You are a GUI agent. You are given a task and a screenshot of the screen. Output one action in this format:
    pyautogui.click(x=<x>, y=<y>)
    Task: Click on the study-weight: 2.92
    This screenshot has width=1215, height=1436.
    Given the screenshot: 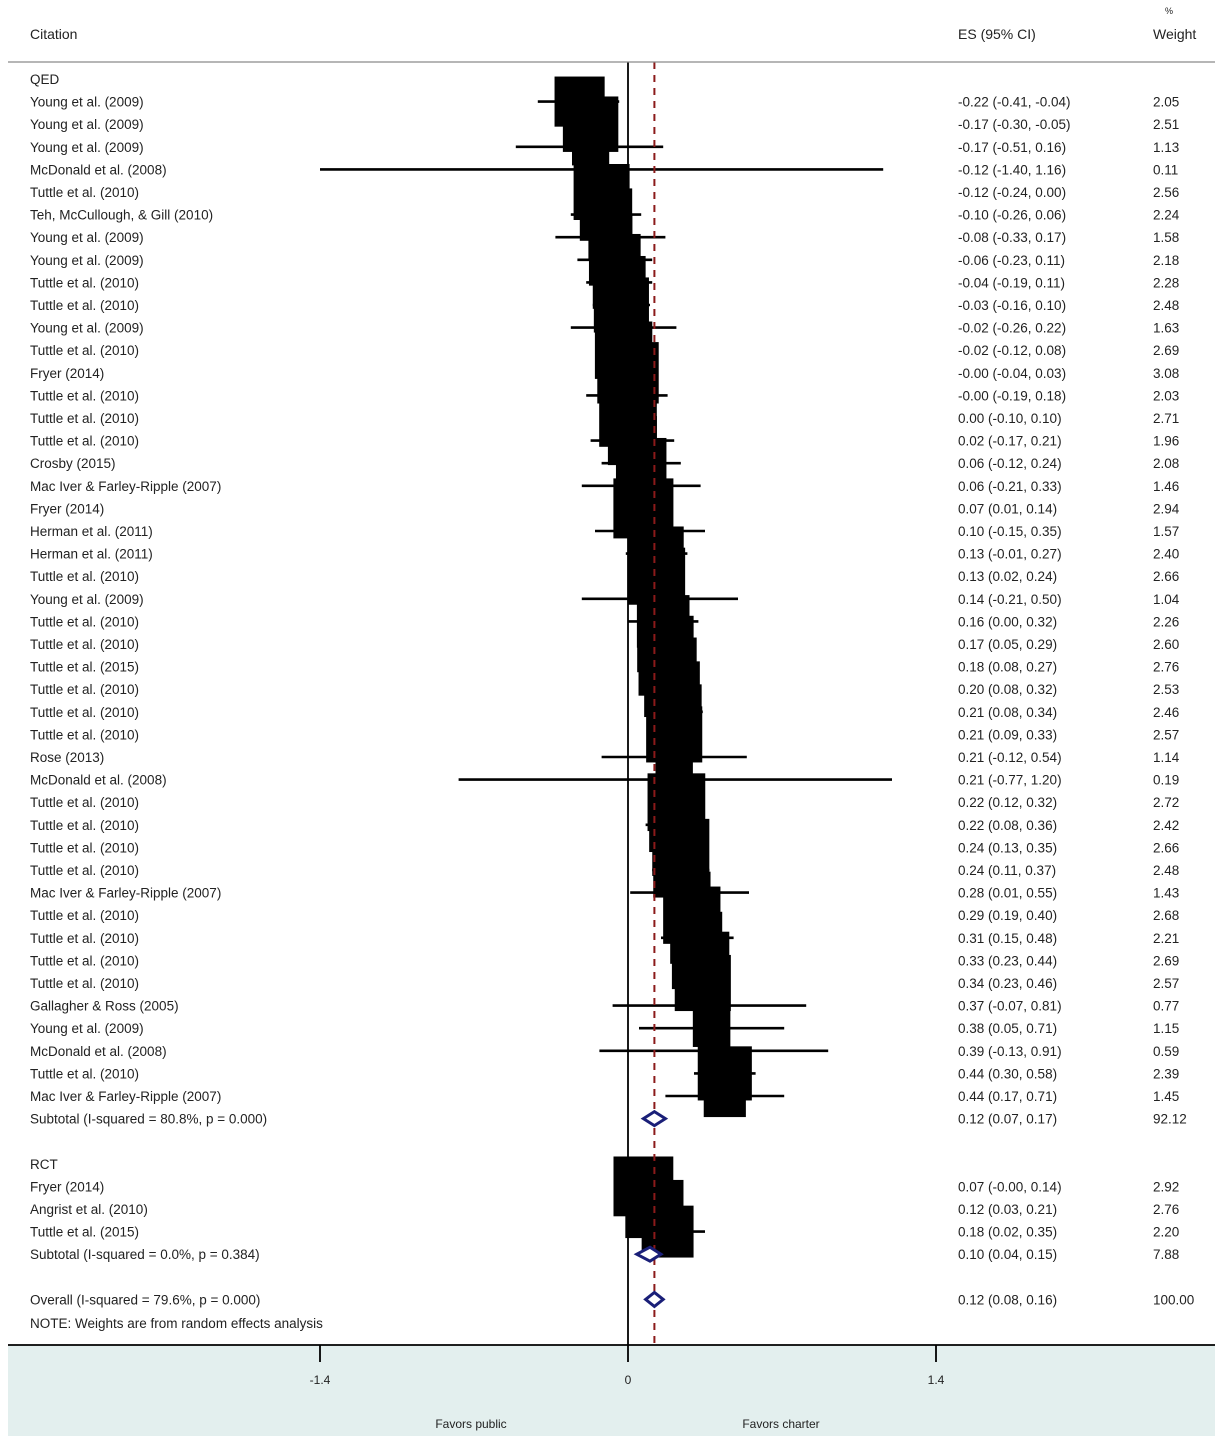 What is the action you would take?
    pyautogui.click(x=1166, y=1186)
    